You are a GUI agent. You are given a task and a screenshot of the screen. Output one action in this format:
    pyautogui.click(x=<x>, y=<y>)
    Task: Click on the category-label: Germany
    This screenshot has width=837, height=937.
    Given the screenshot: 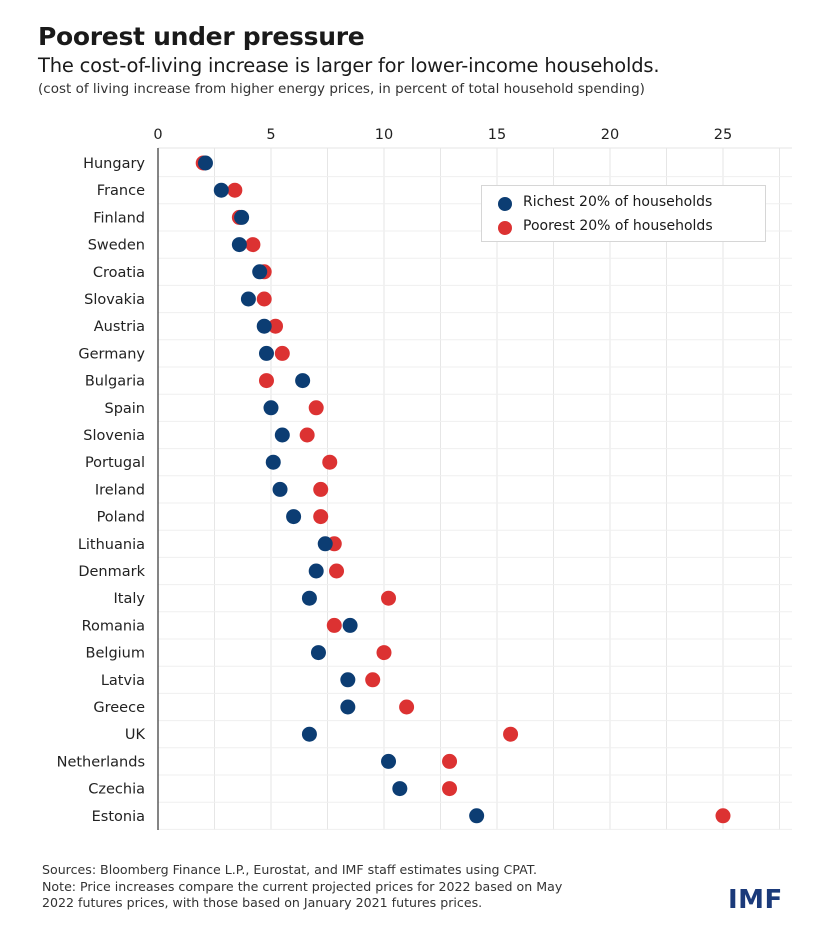 What is the action you would take?
    pyautogui.click(x=111, y=354)
    